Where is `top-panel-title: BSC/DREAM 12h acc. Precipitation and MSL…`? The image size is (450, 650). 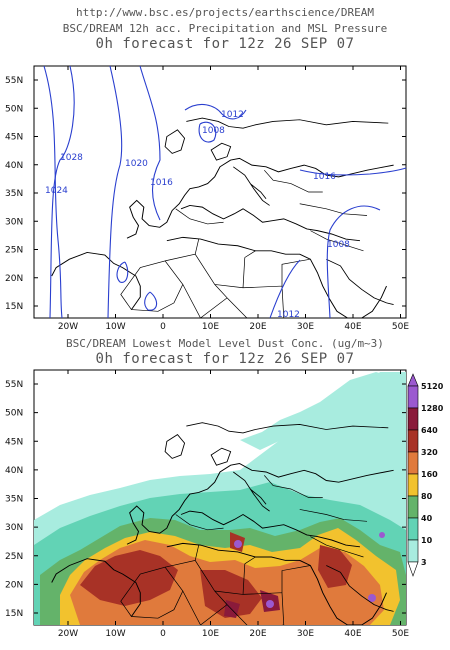
top-panel-title: BSC/DREAM 12h acc. Precipitation and MSL… is located at coordinates (225, 28).